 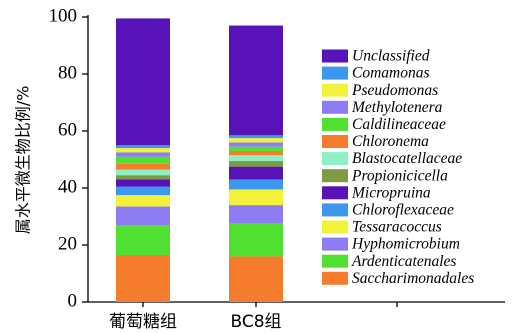 I want to click on legend-label: Tessaracoccus, so click(x=397, y=227).